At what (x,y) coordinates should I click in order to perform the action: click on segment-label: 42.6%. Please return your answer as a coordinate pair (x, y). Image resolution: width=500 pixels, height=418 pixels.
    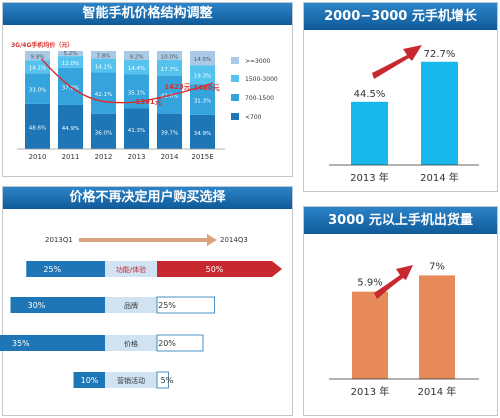
    Looking at the image, I should click on (169, 97).